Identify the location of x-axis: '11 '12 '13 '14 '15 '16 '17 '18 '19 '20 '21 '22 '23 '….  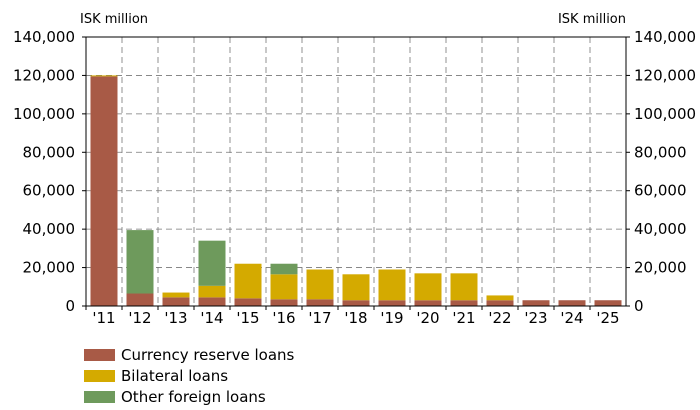
(352, 316).